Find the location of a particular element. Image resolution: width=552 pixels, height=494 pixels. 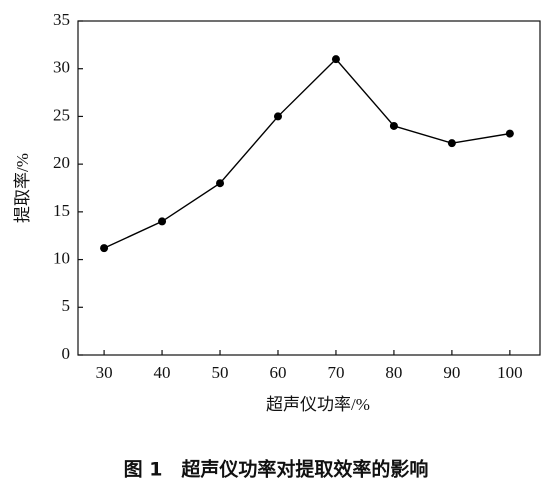

x-tick-label: 100 is located at coordinates (510, 372).